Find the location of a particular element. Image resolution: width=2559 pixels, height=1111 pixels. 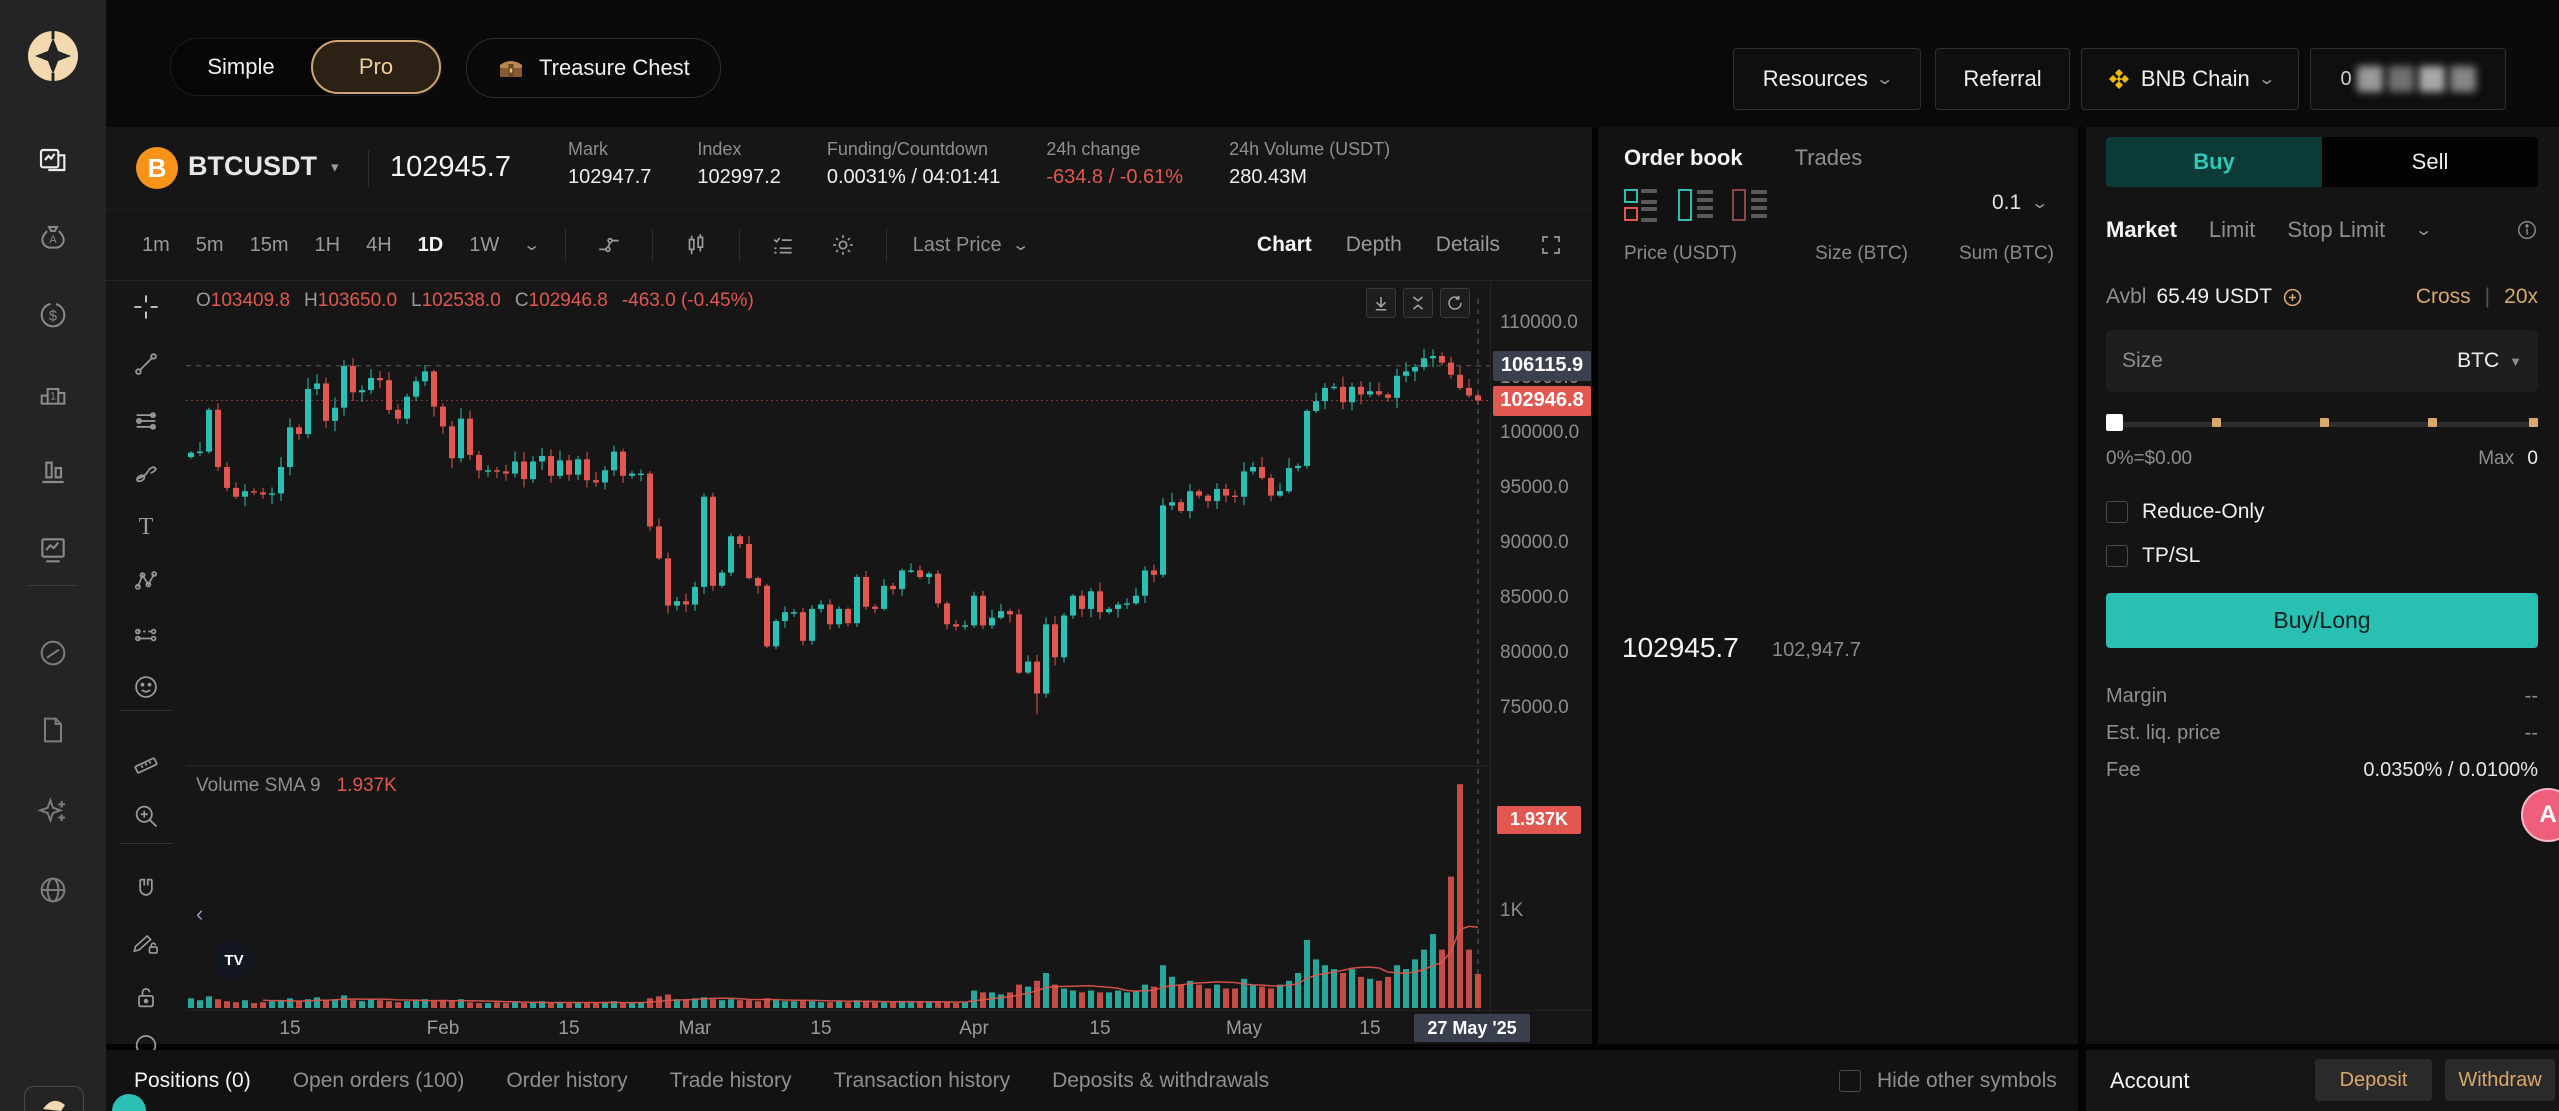

tab-trades: Trades is located at coordinates (1828, 157).